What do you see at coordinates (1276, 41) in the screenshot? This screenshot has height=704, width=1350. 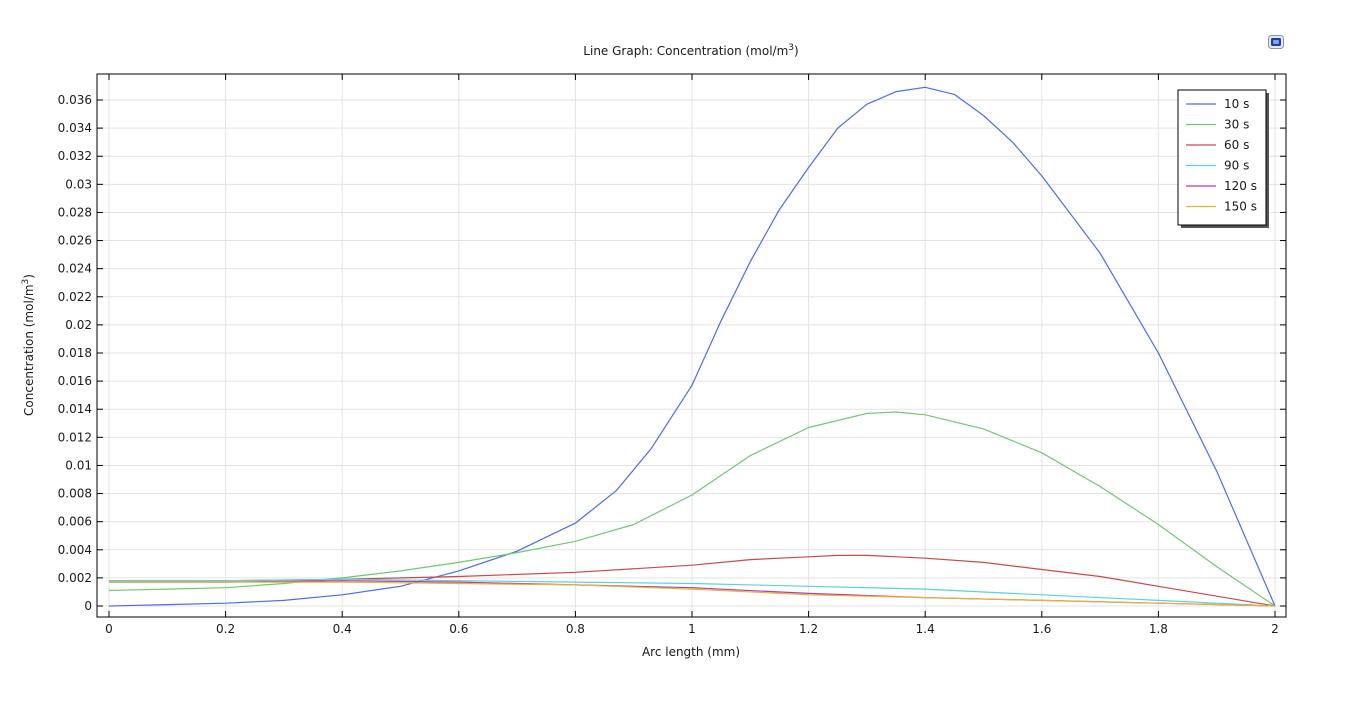 I see `image-export-icon` at bounding box center [1276, 41].